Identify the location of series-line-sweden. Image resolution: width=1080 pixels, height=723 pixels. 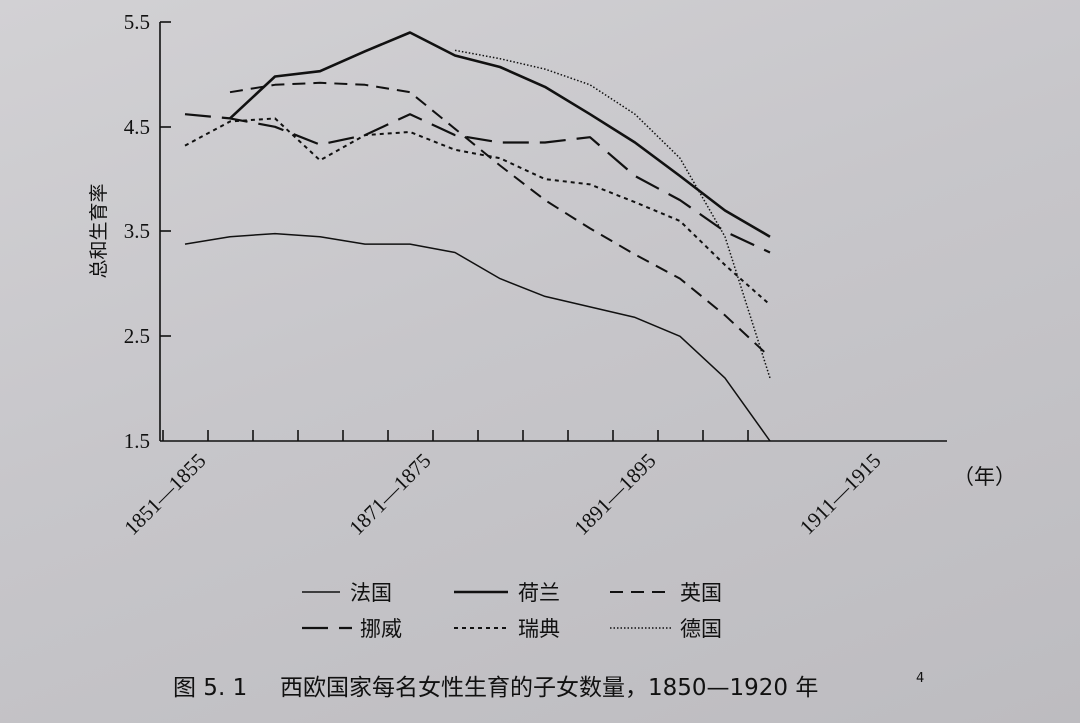
(477, 211).